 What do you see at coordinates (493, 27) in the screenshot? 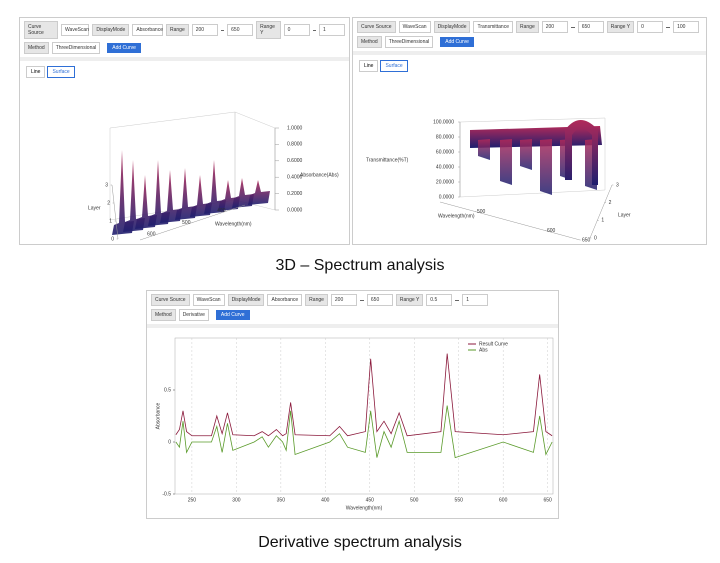
I see `control-value: Transmittance` at bounding box center [493, 27].